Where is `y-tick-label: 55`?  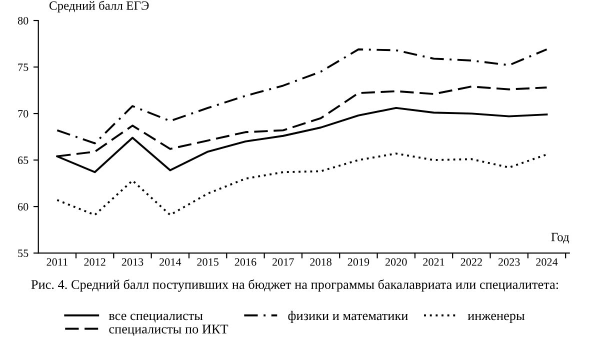
y-tick-label: 55 is located at coordinates (23, 254).